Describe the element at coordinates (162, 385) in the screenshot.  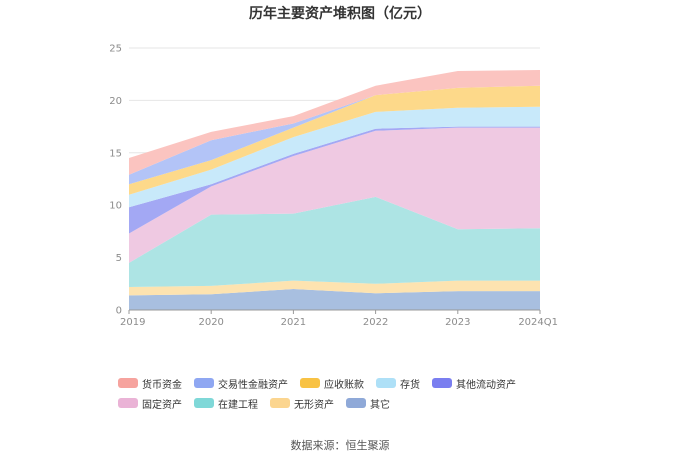
I see `legend-label-0: 货币资金` at that location.